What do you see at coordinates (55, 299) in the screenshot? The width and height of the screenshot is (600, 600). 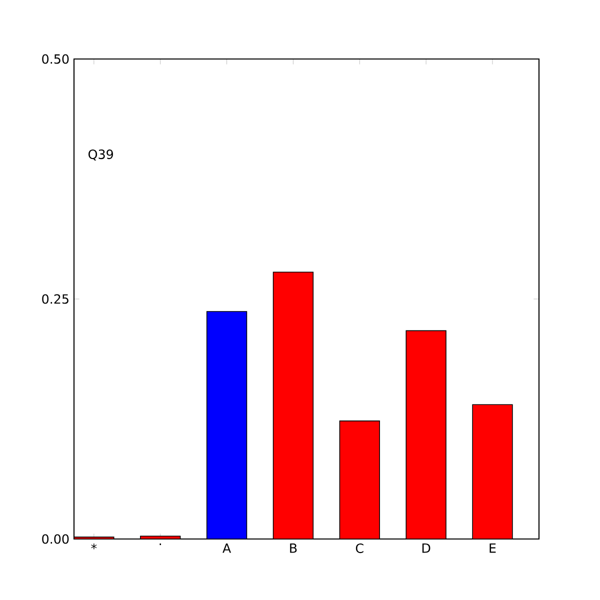 I see `y-tick-label: 0.25` at bounding box center [55, 299].